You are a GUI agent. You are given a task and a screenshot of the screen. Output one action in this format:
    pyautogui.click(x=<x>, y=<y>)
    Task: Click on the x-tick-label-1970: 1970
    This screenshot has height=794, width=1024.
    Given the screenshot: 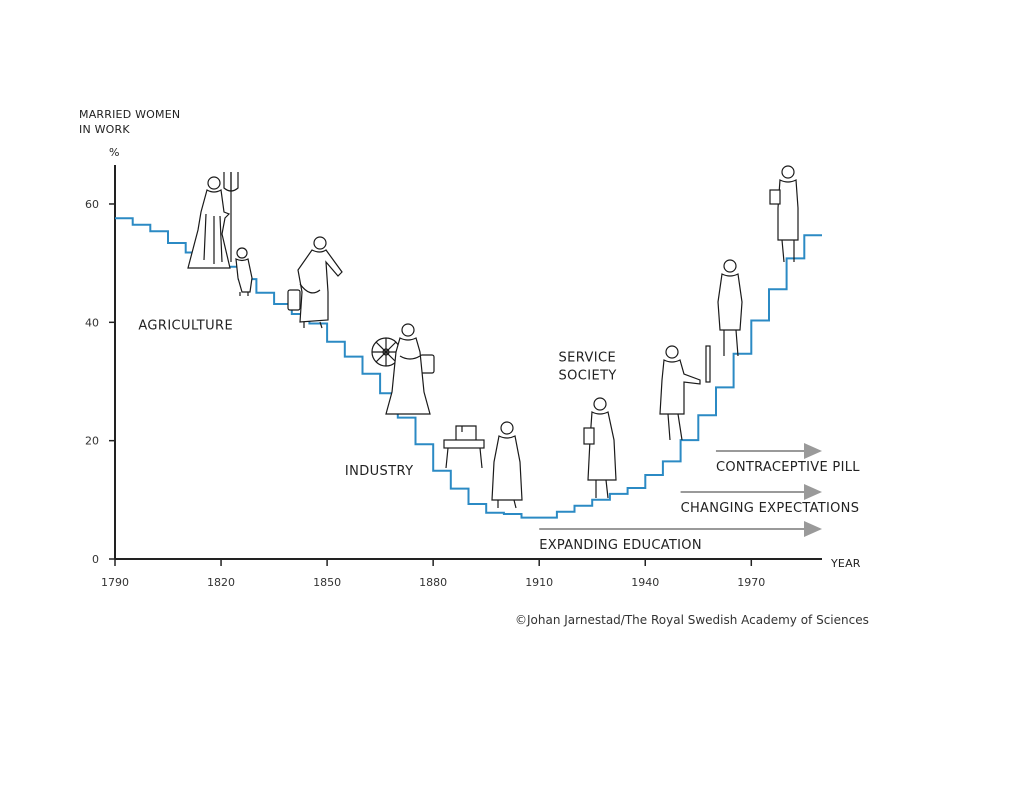 What is the action you would take?
    pyautogui.click(x=751, y=582)
    